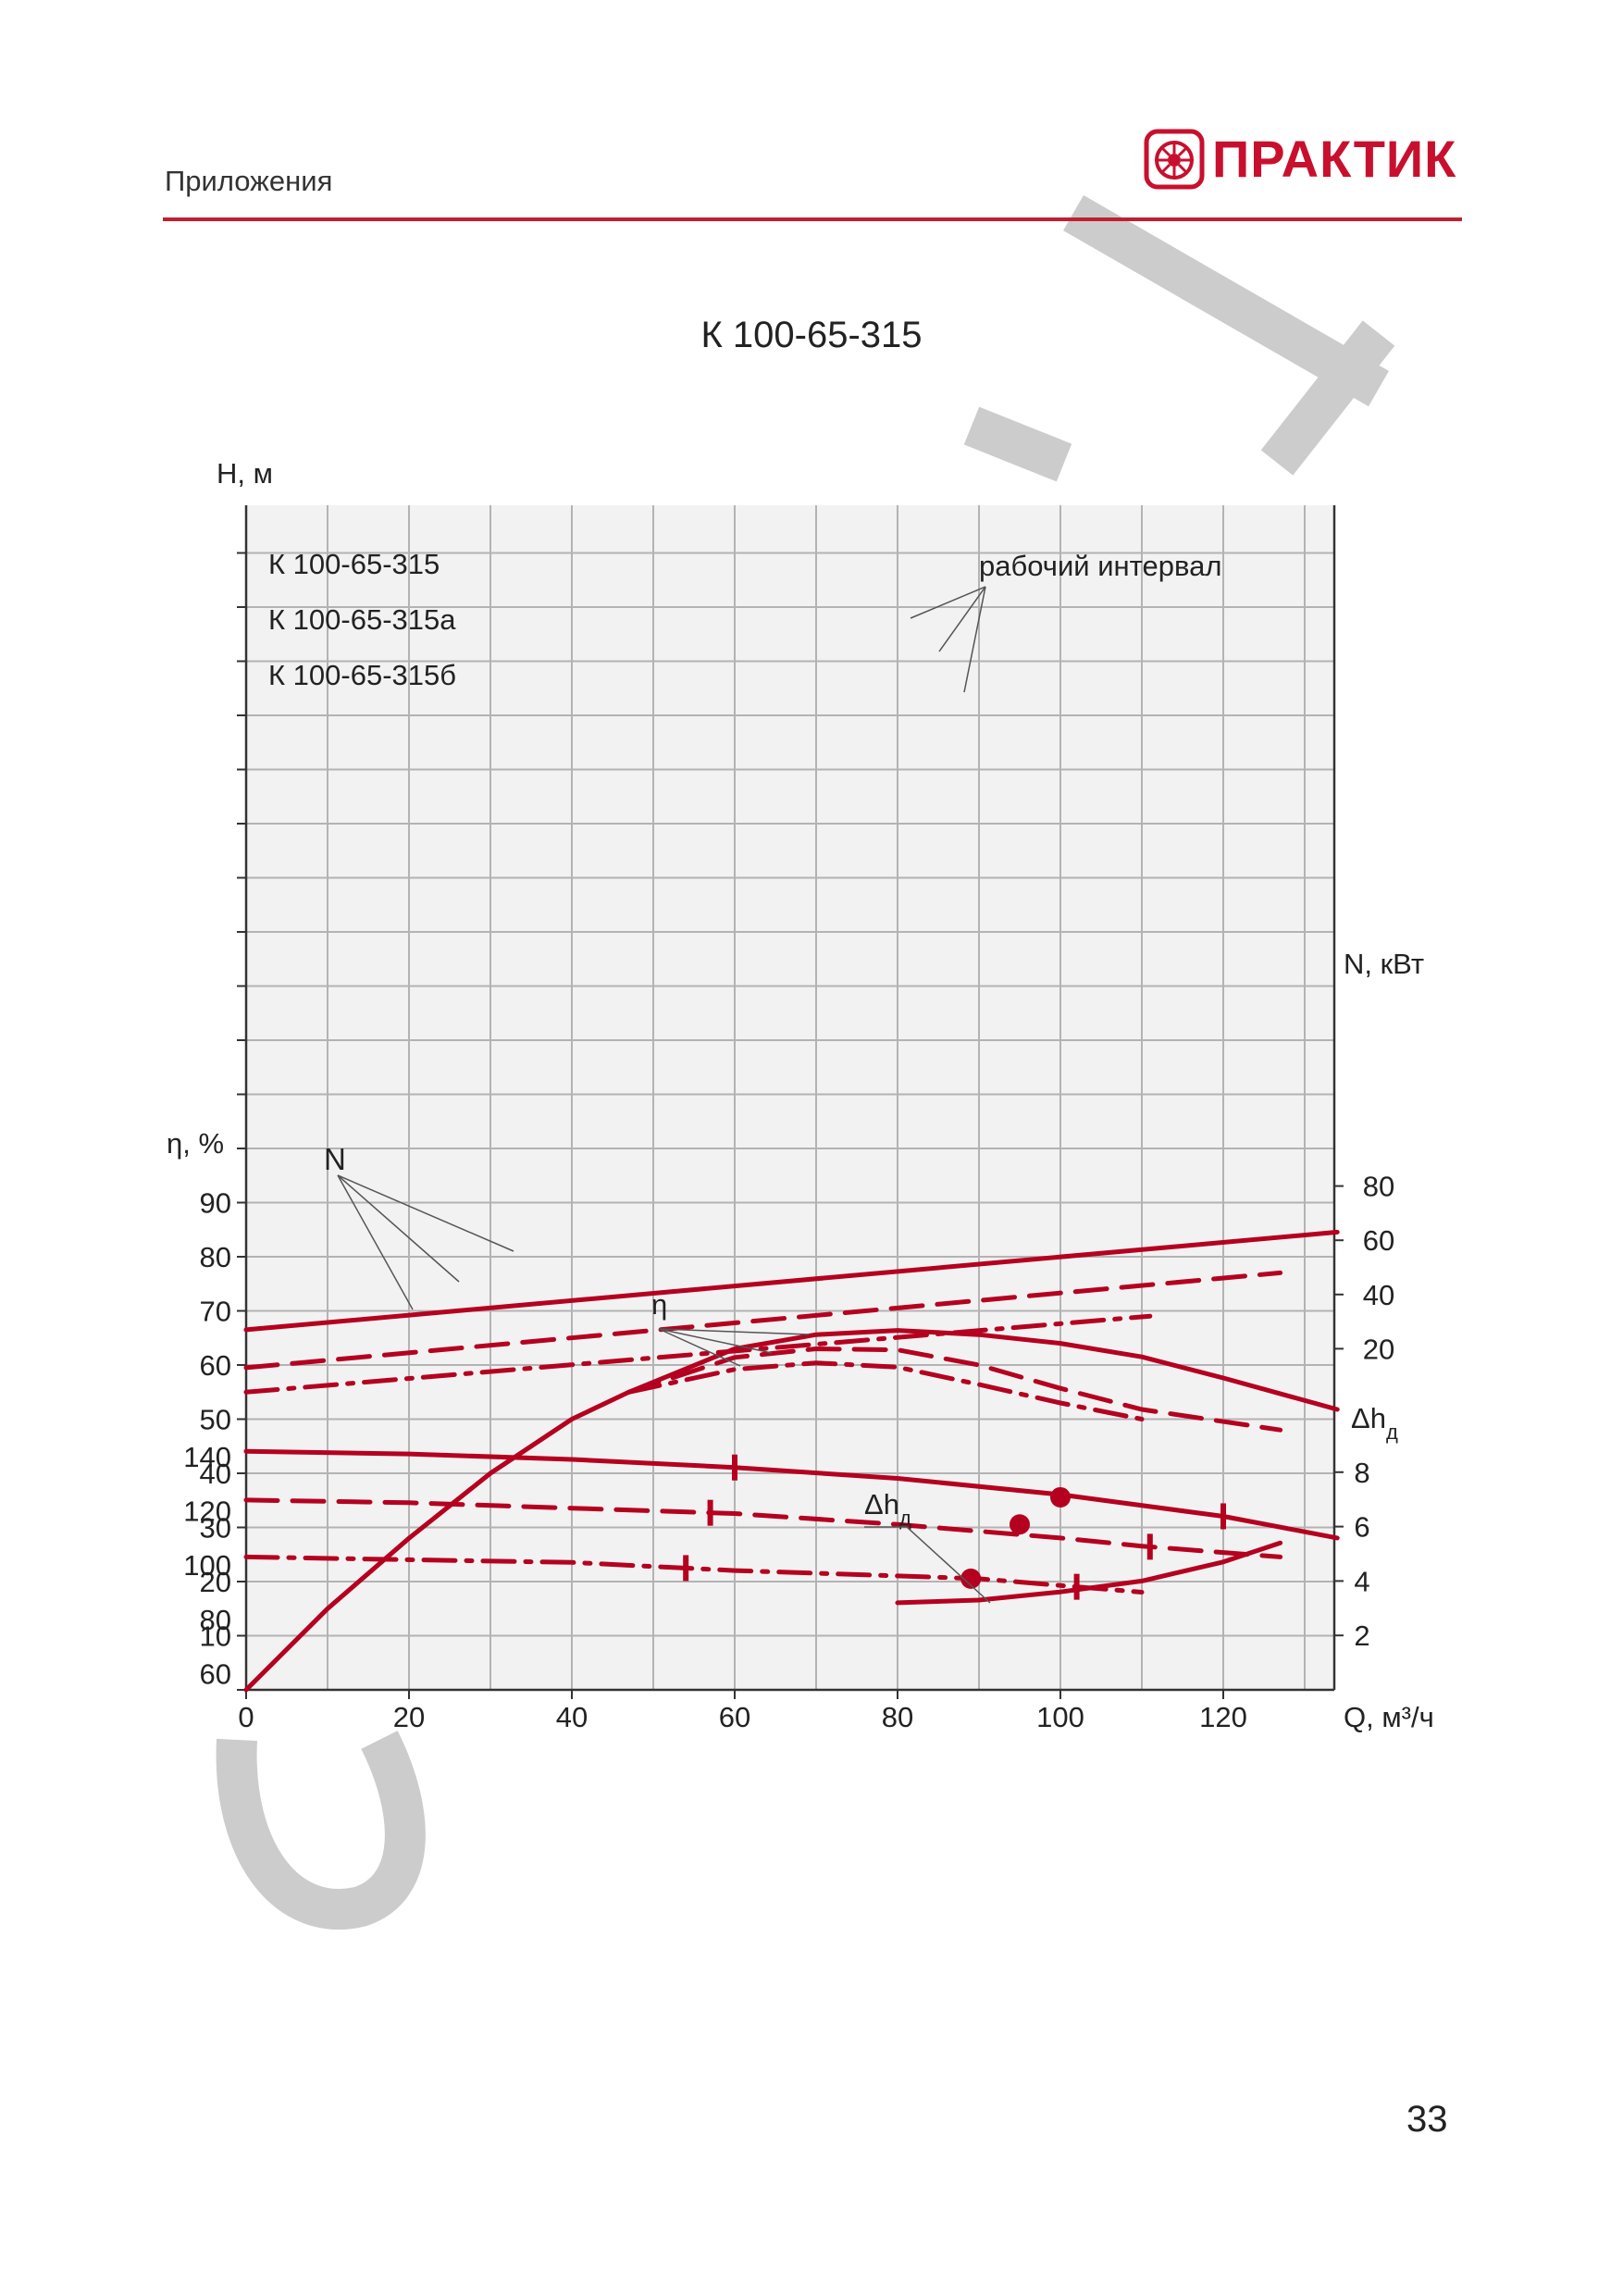 The height and width of the screenshot is (2296, 1623). I want to click on curve-eta-dashdot, so click(885, 1391).